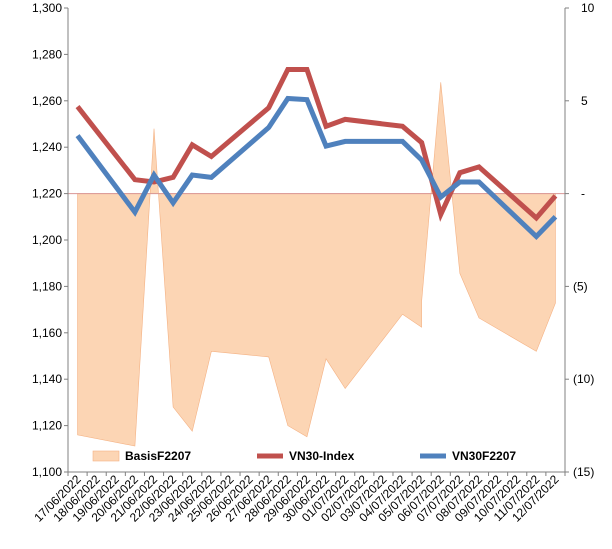 The width and height of the screenshot is (612, 549). What do you see at coordinates (47, 54) in the screenshot?
I see `left-tick-label: 1,280` at bounding box center [47, 54].